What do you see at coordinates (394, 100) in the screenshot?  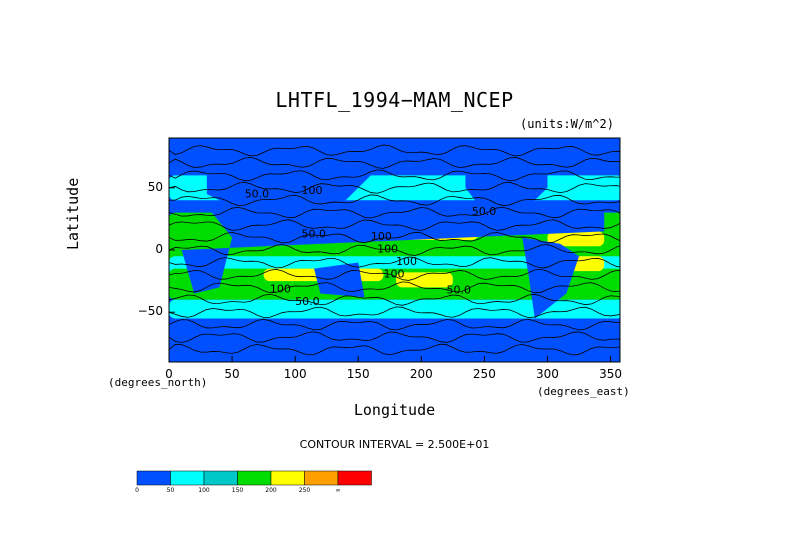 I see `chart-title: LHTFL_1994−MAM_NCEP` at bounding box center [394, 100].